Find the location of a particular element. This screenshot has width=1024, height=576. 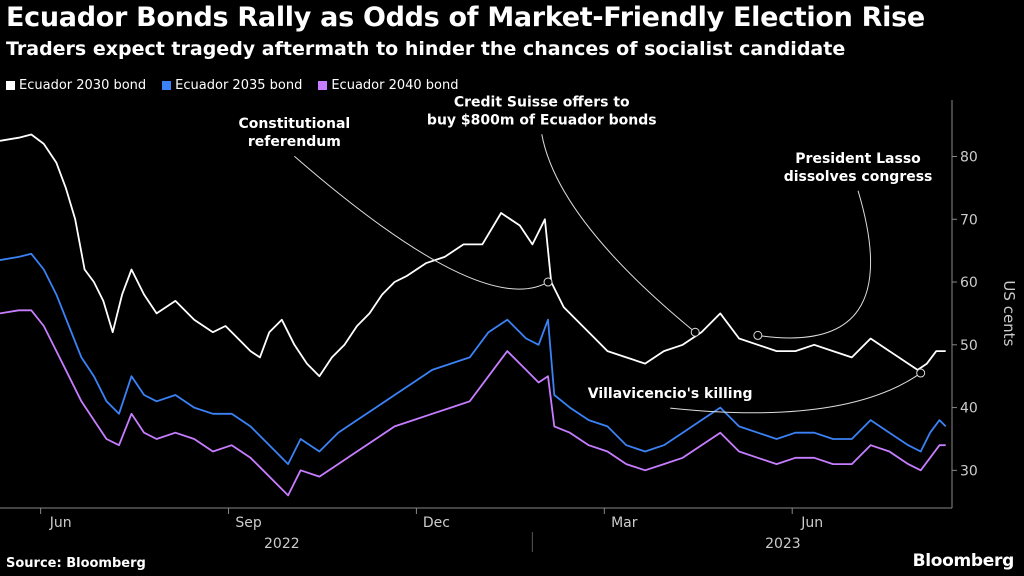

legend-label-2040: Ecuador 2040 bond is located at coordinates (395, 85).